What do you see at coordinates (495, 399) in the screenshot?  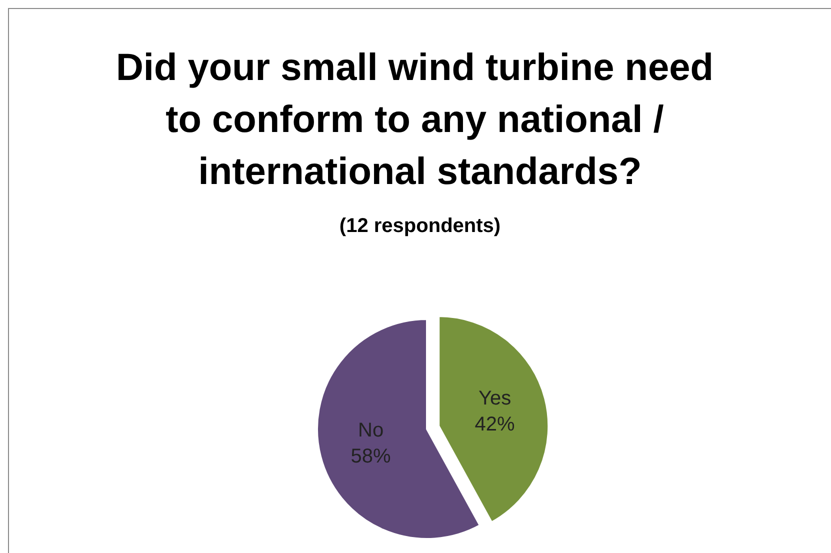 I see `slice-label: Yes` at bounding box center [495, 399].